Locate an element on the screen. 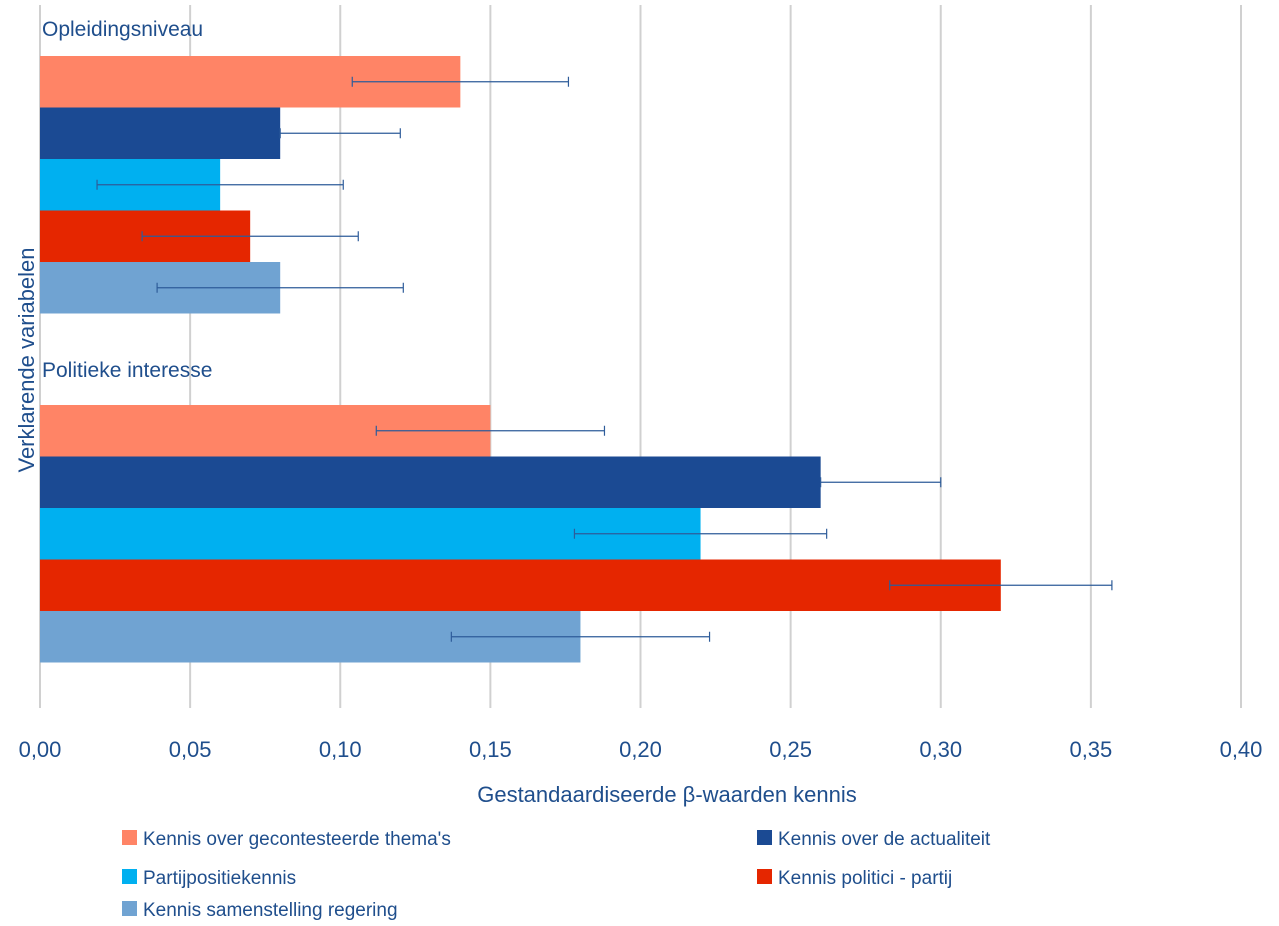  legend-item: Kennis over de actualiteit is located at coordinates (874, 839).